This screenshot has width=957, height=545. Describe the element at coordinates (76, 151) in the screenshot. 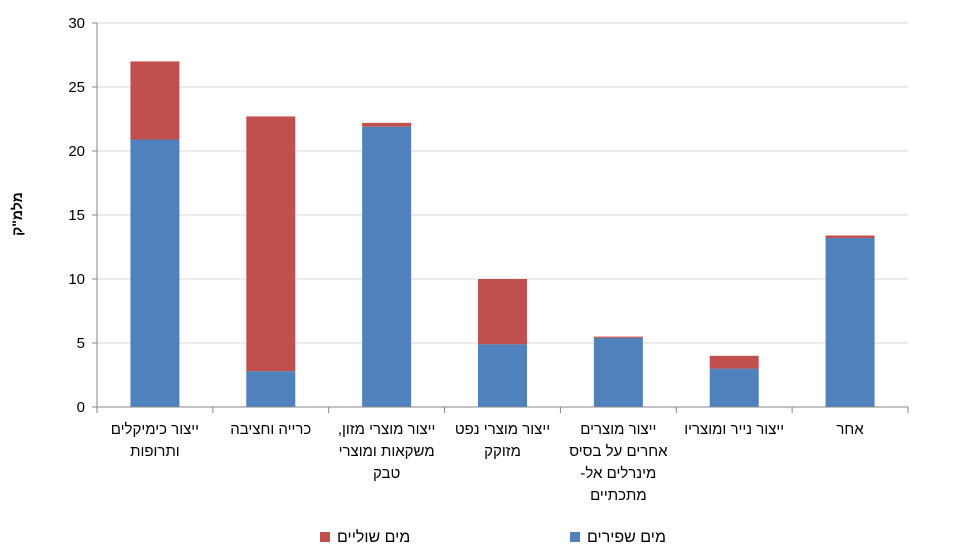

I see `y-tick-label: 20` at that location.